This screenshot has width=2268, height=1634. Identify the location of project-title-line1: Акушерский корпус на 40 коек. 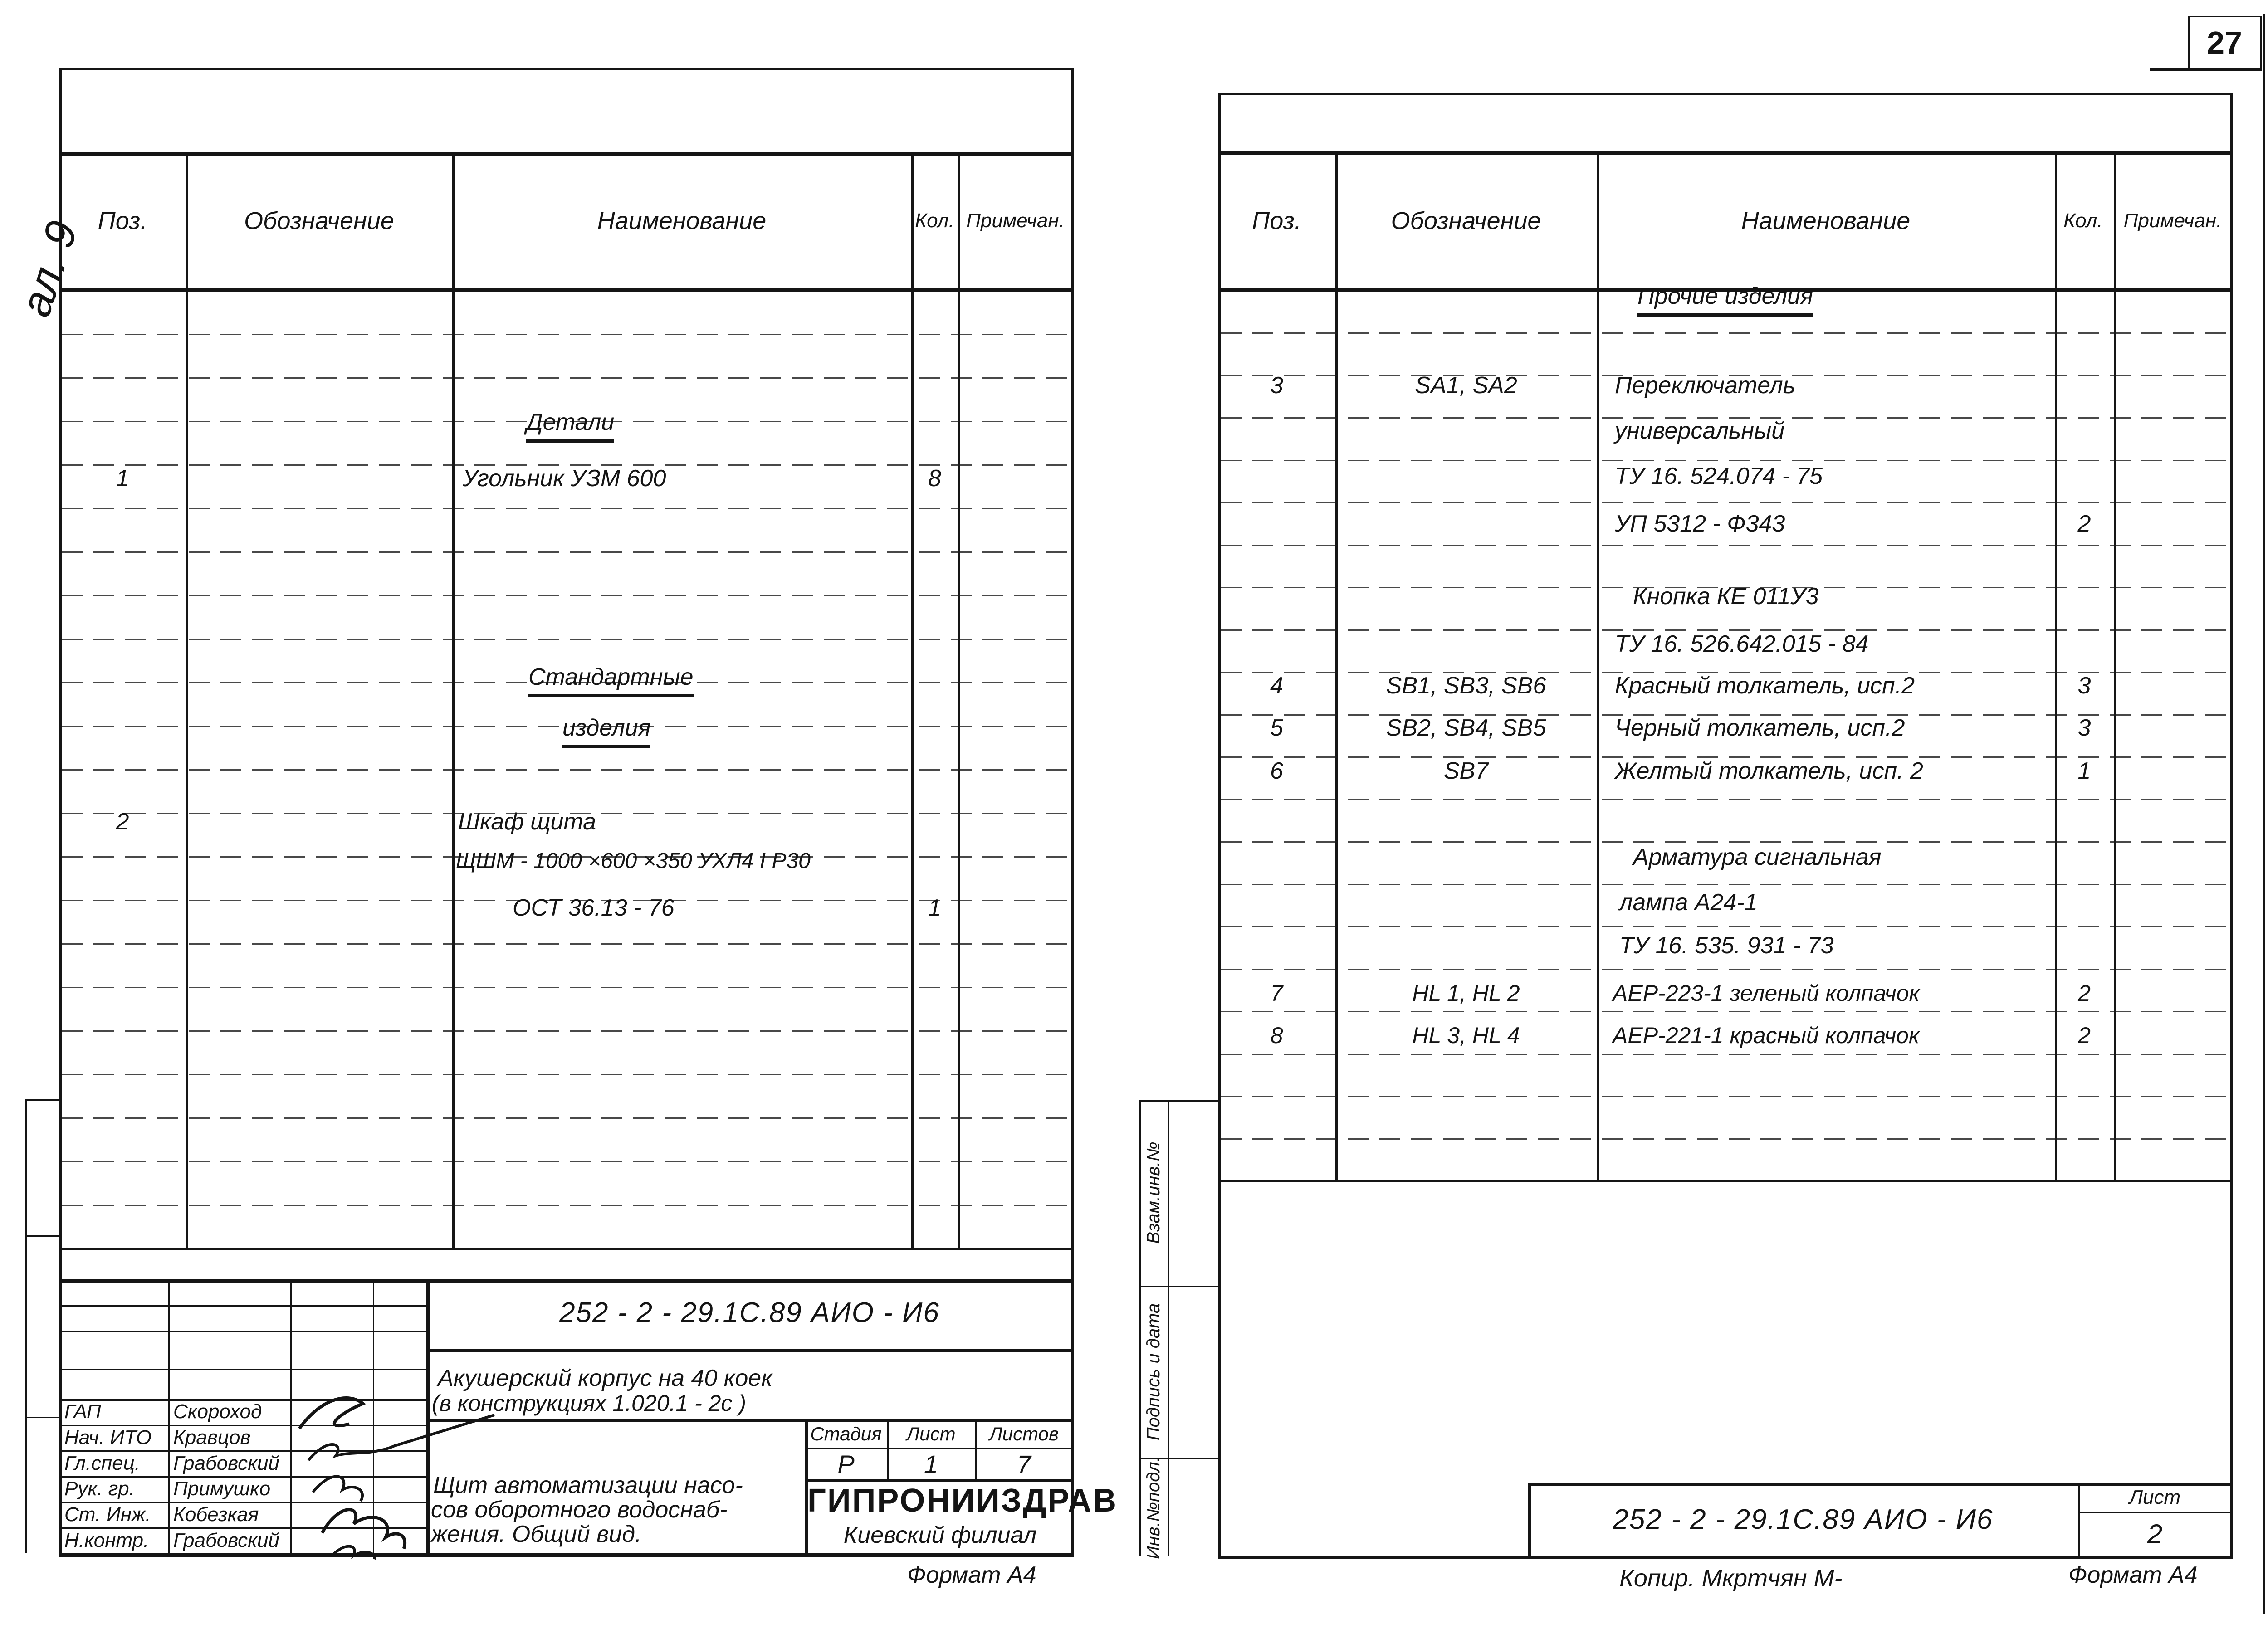
(605, 1378).